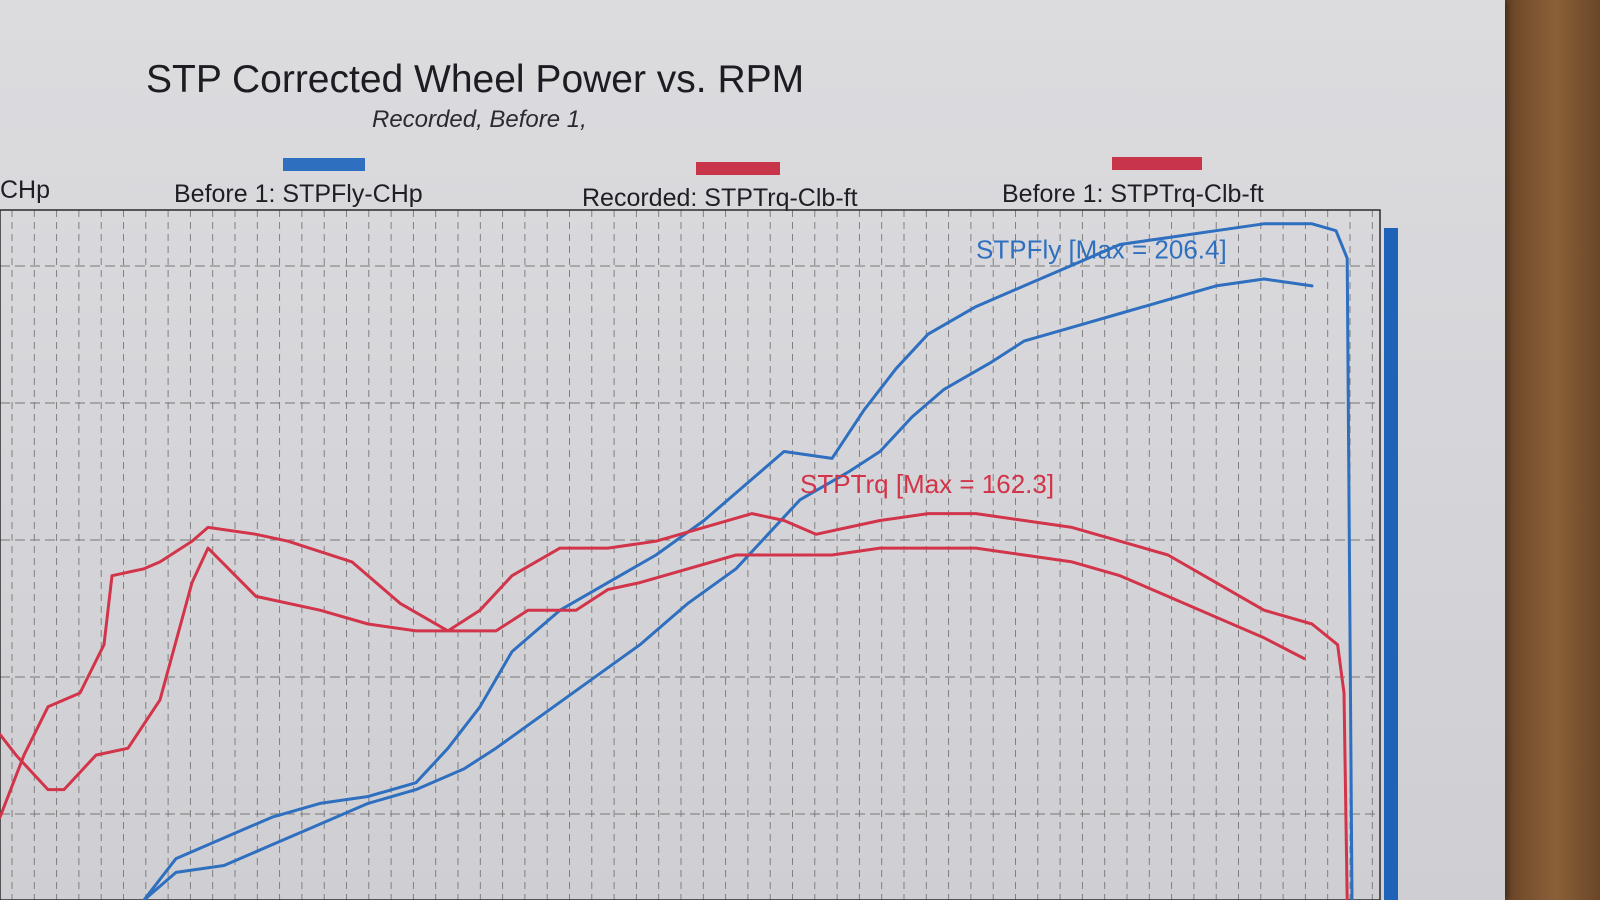 This screenshot has width=1600, height=900. Describe the element at coordinates (720, 198) in the screenshot. I see `legend-label: Recorded: STPTrq-Clb-ft` at that location.